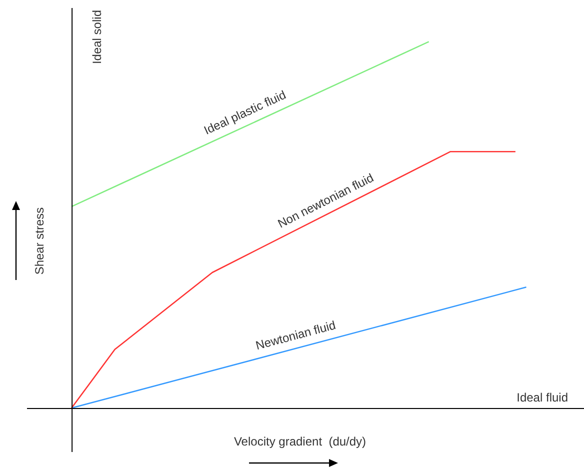  I want to click on annotation: Ideal fluid, so click(542, 397).